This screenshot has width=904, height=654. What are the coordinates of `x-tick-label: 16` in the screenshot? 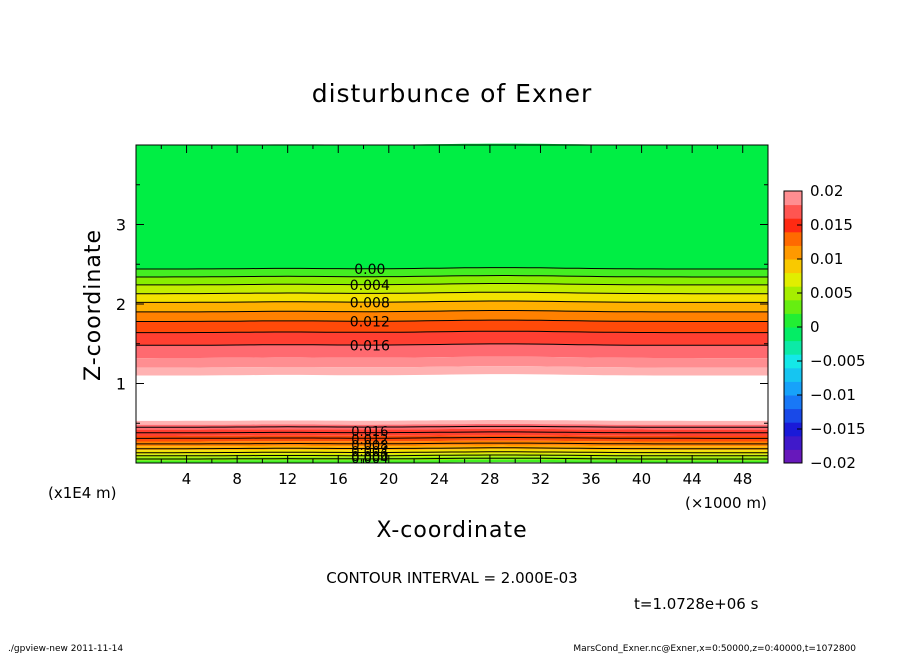 It's located at (338, 479).